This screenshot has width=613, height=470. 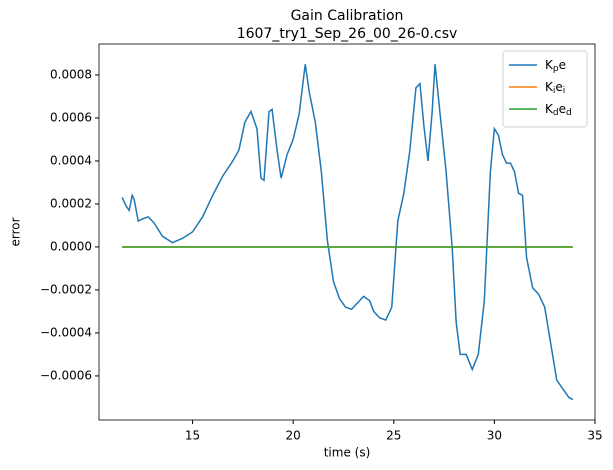 What do you see at coordinates (71, 74) in the screenshot?
I see `y-tick-label: 0.0008` at bounding box center [71, 74].